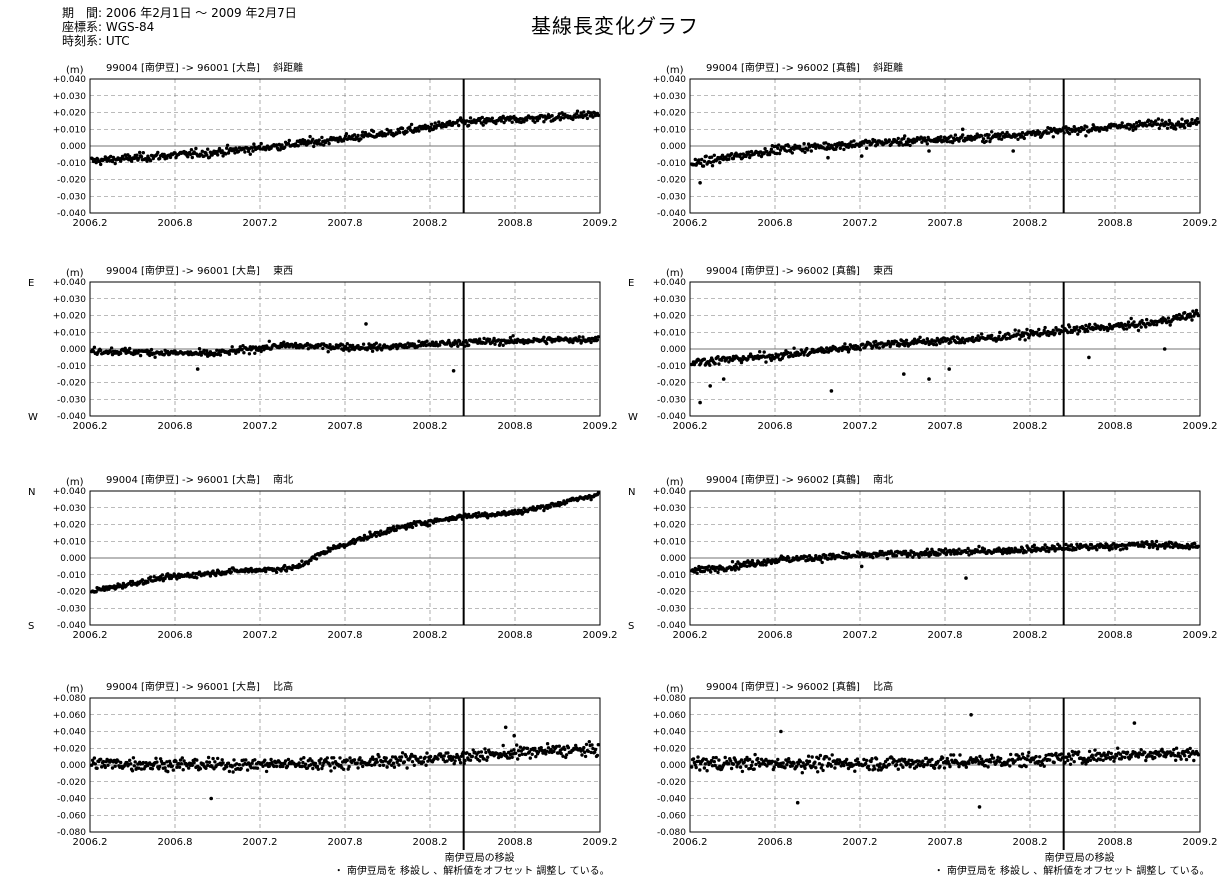 Image resolution: width=1230 pixels, height=882 pixels. I want to click on lower-axis-label: S, so click(631, 626).